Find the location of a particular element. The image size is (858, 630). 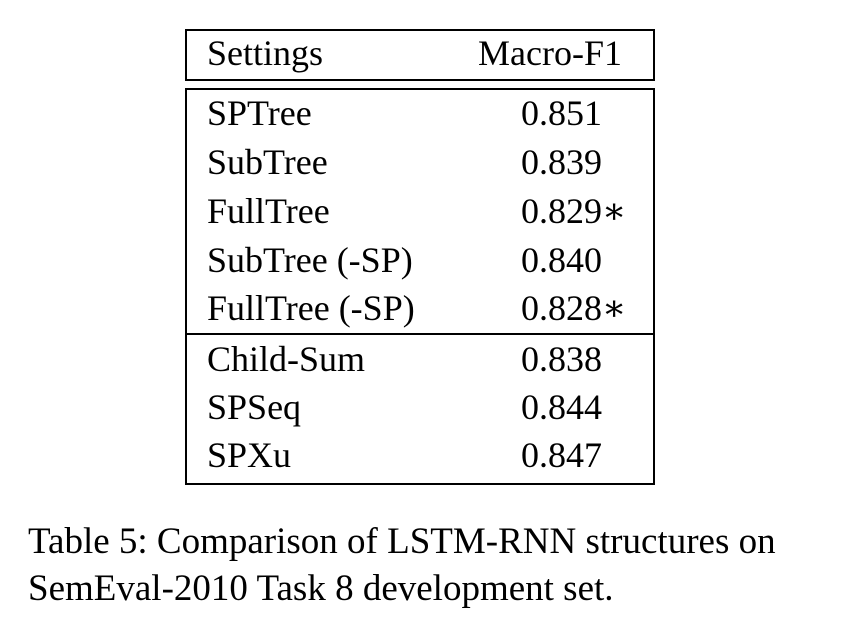

row-value: 0.851 is located at coordinates (561, 113).